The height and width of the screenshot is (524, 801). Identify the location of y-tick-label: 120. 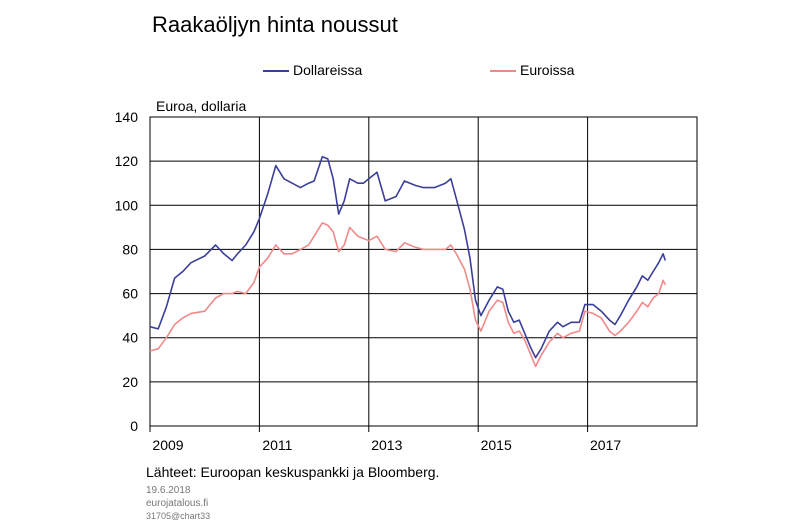
(127, 161).